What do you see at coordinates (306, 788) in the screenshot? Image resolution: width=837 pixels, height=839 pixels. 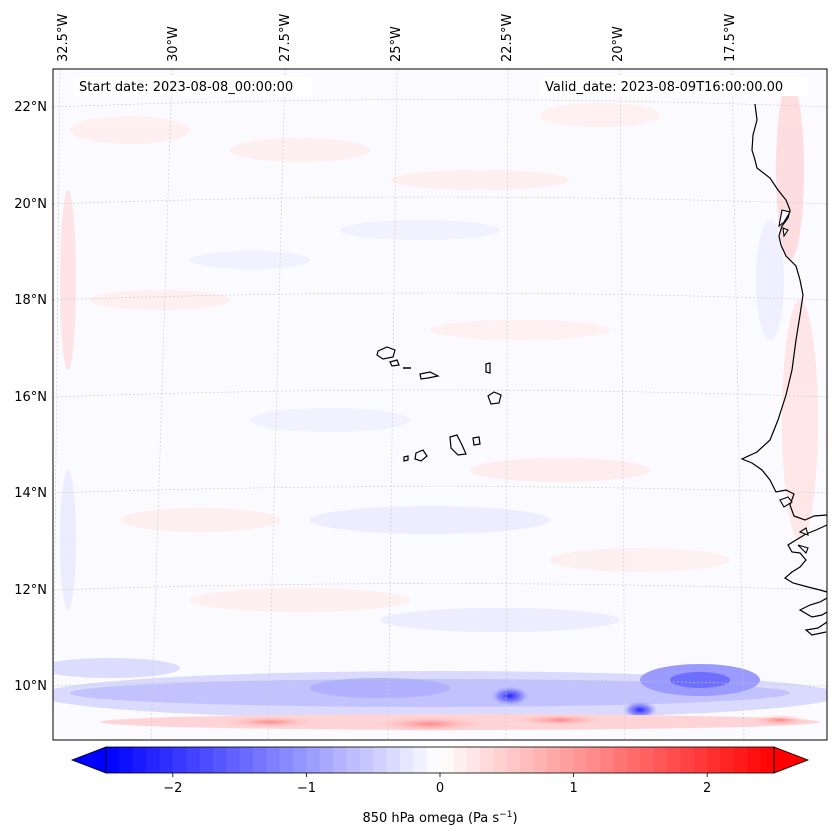 I see `colorbar-tick-label: −1` at bounding box center [306, 788].